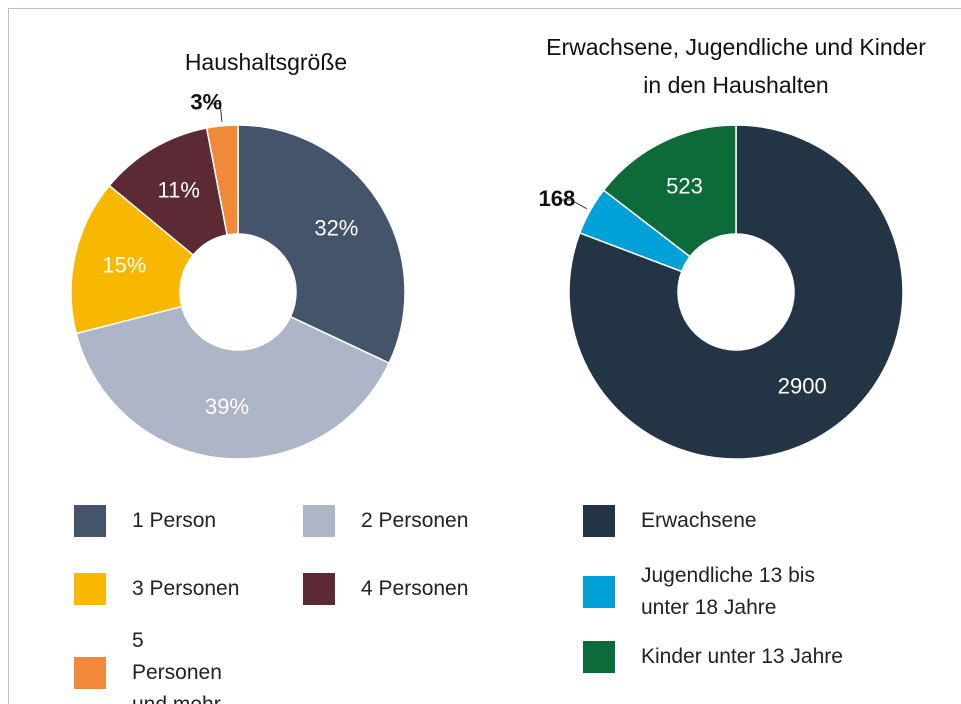 The image size is (961, 704). What do you see at coordinates (336, 227) in the screenshot?
I see `data-label: 32%` at bounding box center [336, 227].